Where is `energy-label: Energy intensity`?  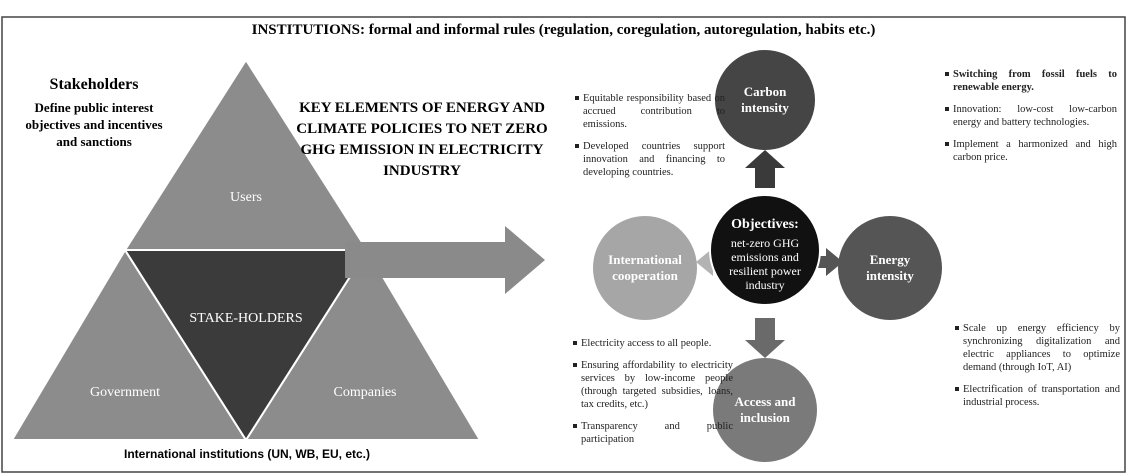
energy-label: Energy intensity is located at coordinates (890, 267).